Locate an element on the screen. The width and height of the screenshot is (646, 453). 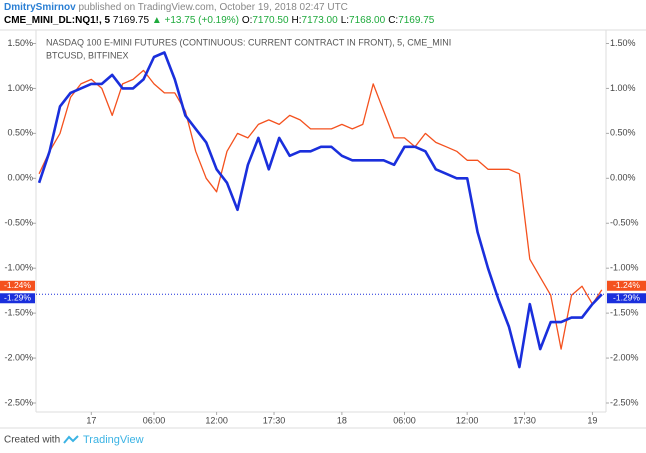
x-tick-label: 17 is located at coordinates (91, 420).